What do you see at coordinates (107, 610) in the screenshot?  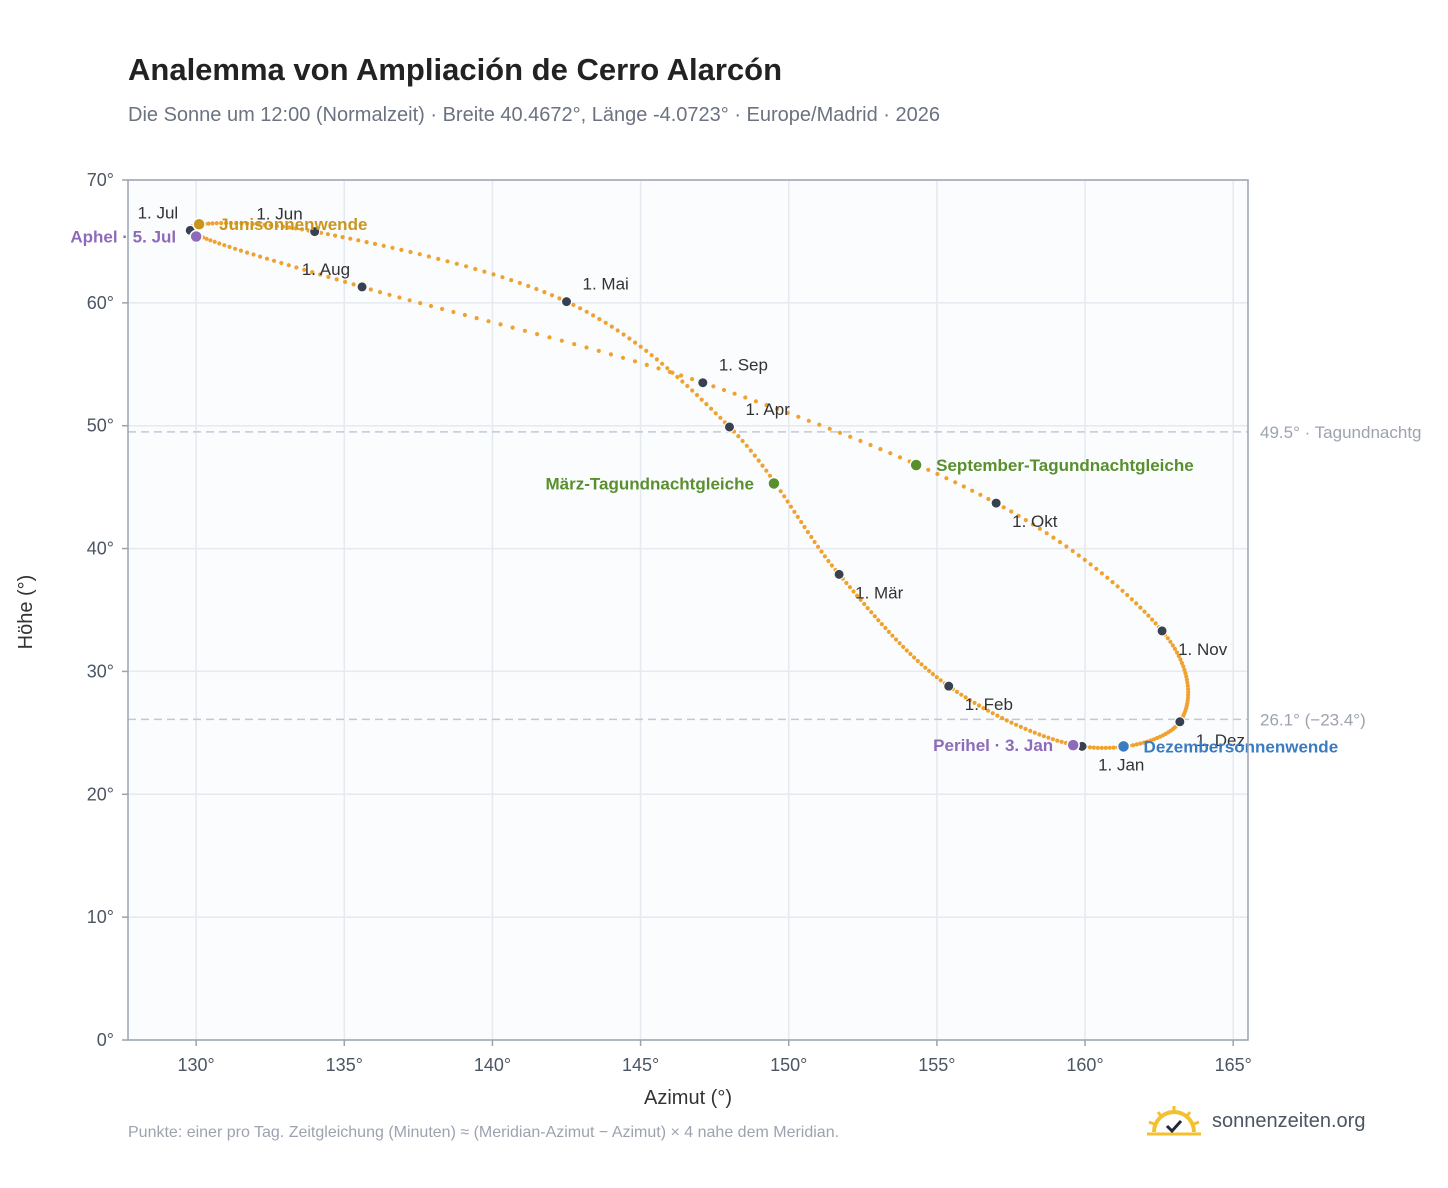 I see `y-axis-ticks: 0° 10° 20° 30° 40° 50° 60° 70°` at bounding box center [107, 610].